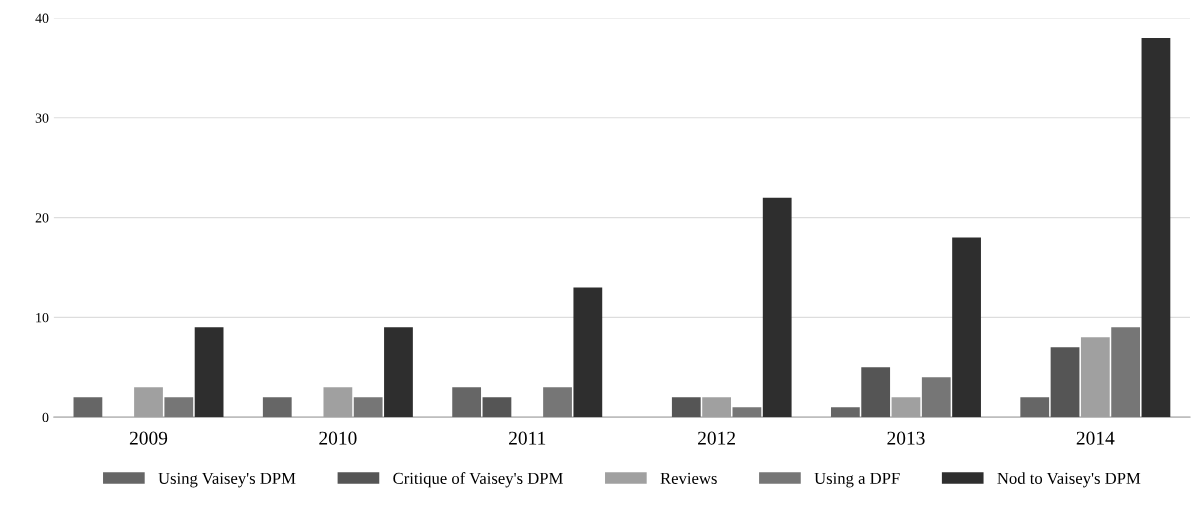 This screenshot has height=515, width=1196. I want to click on y-tick-label: 0, so click(45, 417).